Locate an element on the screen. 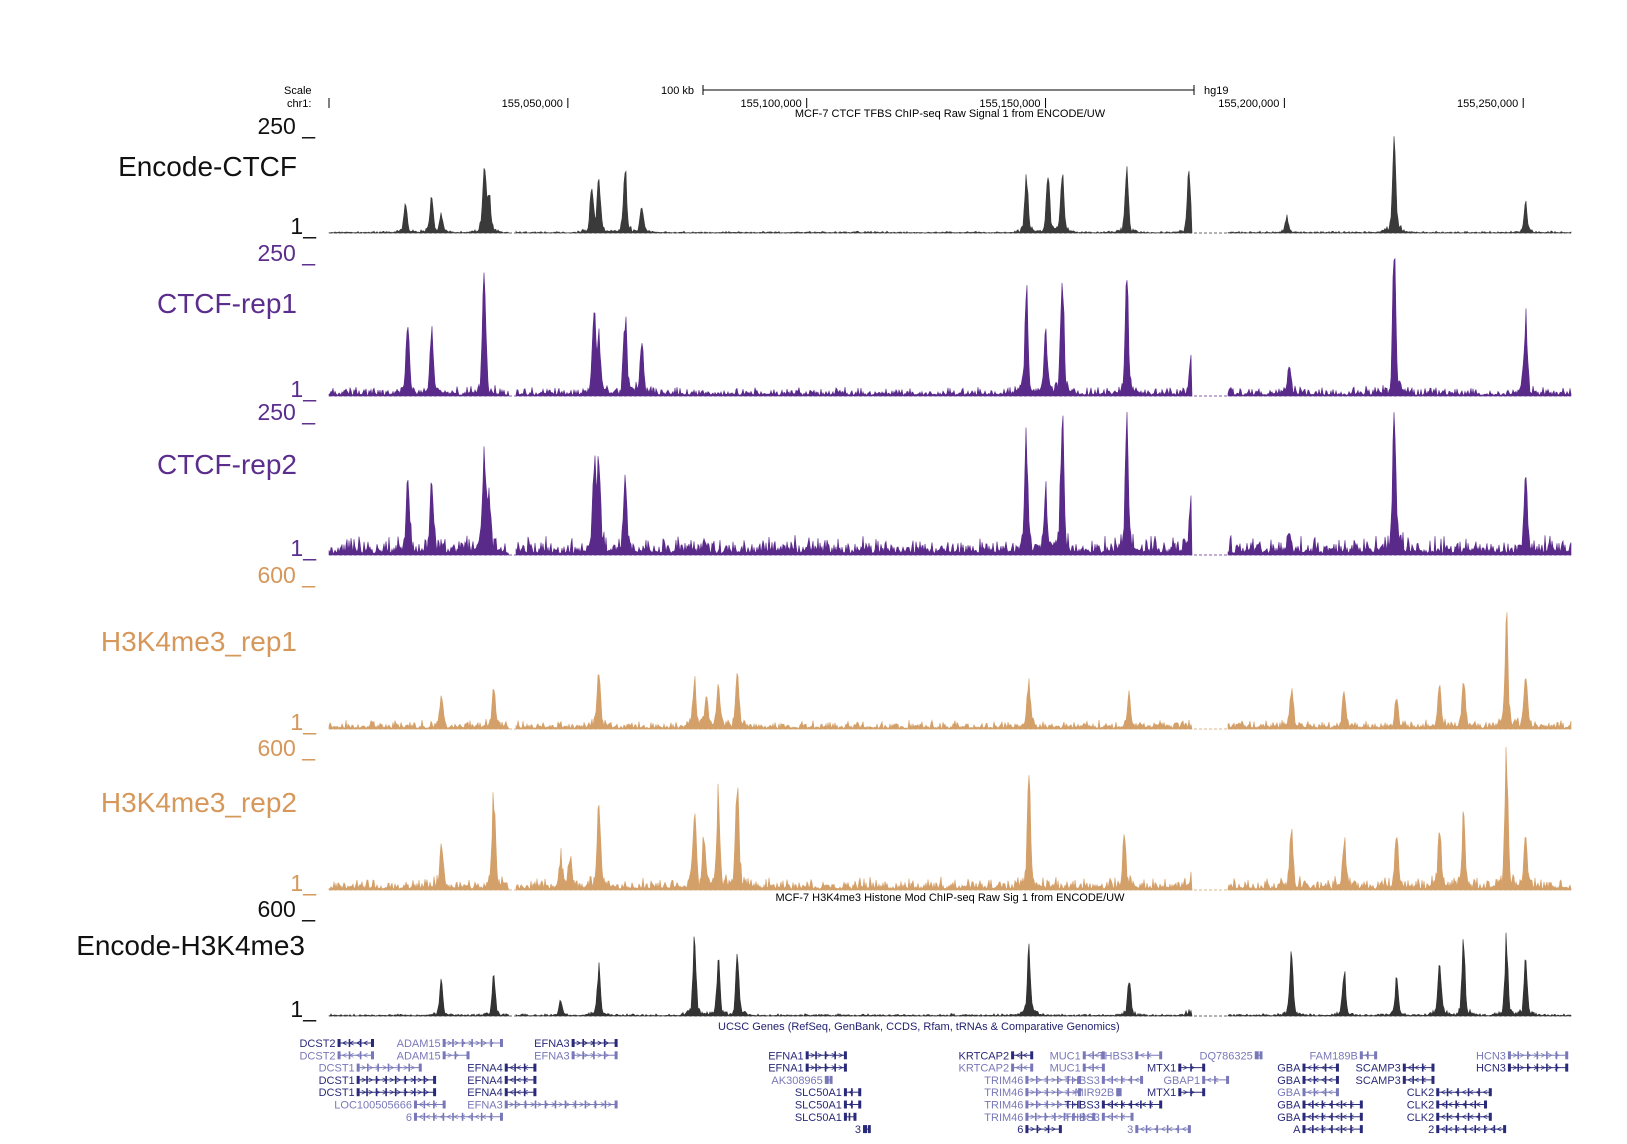  gene-label: SLC50A1 is located at coordinates (818, 1106).